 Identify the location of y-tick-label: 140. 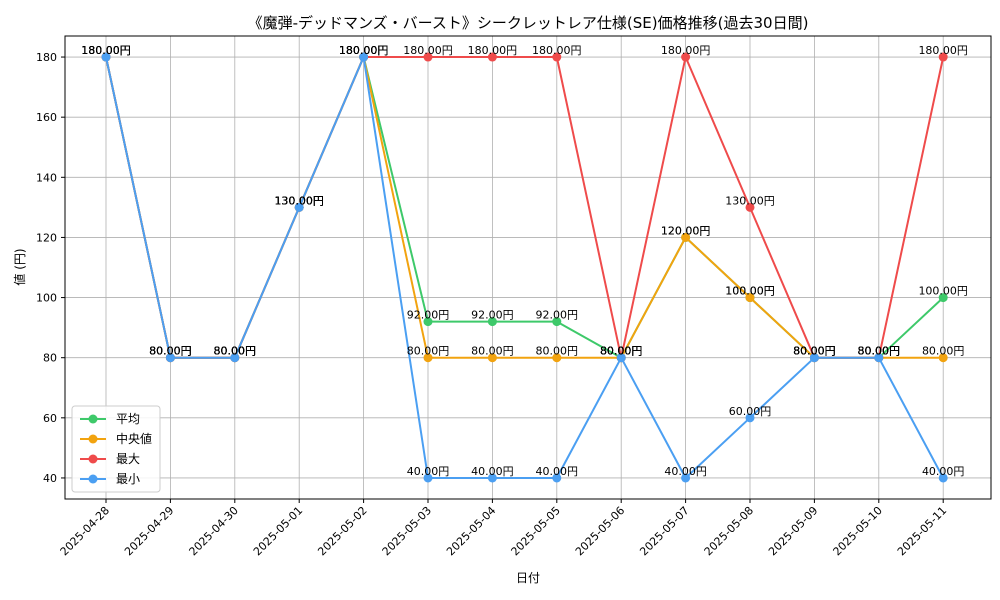
(46, 177).